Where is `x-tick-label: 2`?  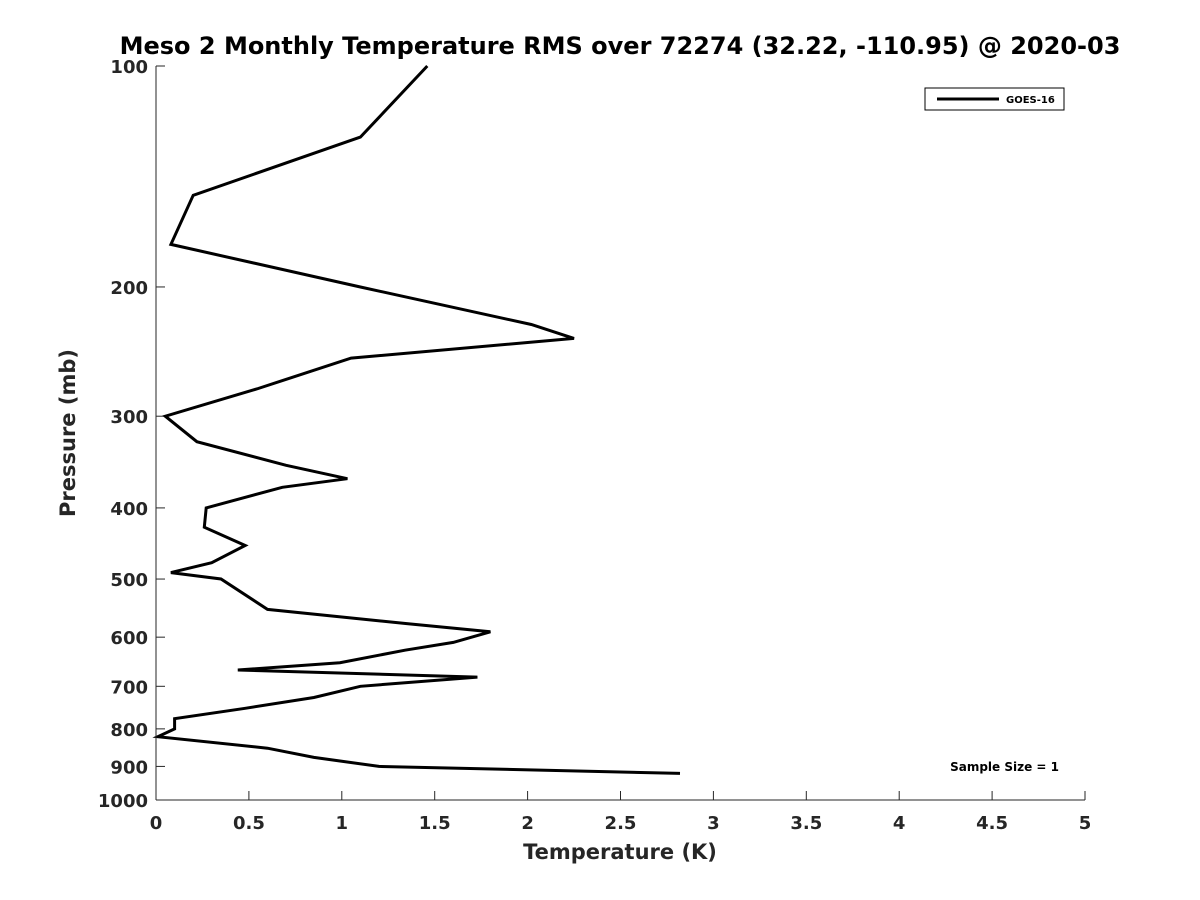
x-tick-label: 2 is located at coordinates (527, 823).